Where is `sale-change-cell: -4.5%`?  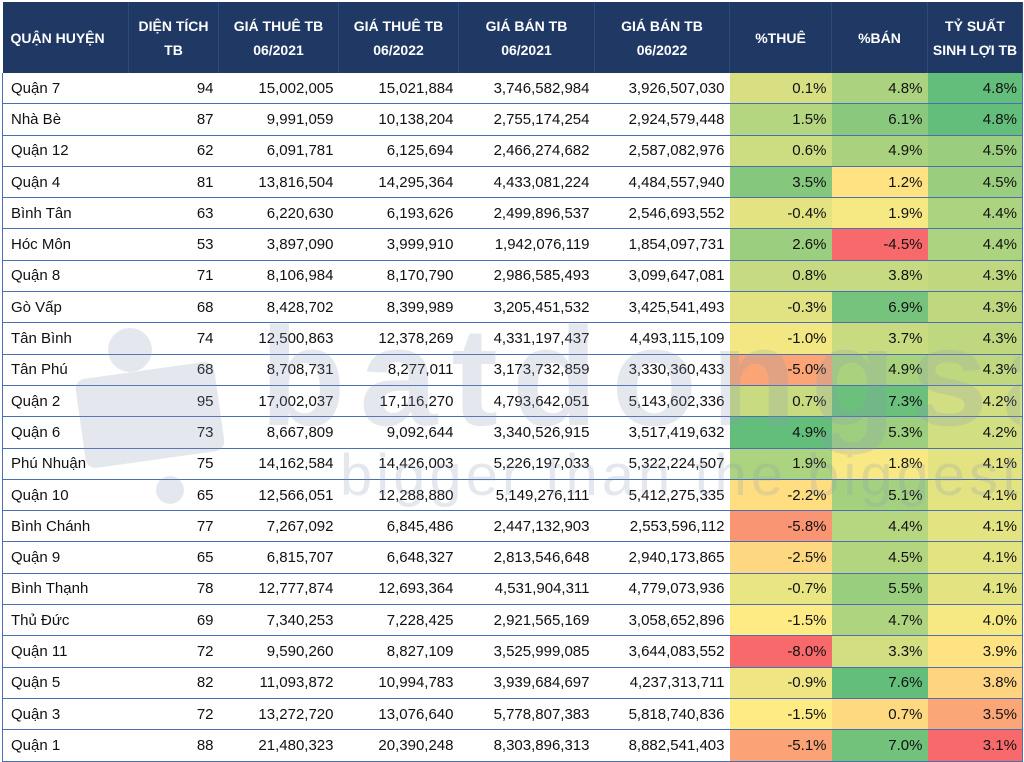
sale-change-cell: -4.5% is located at coordinates (879, 244).